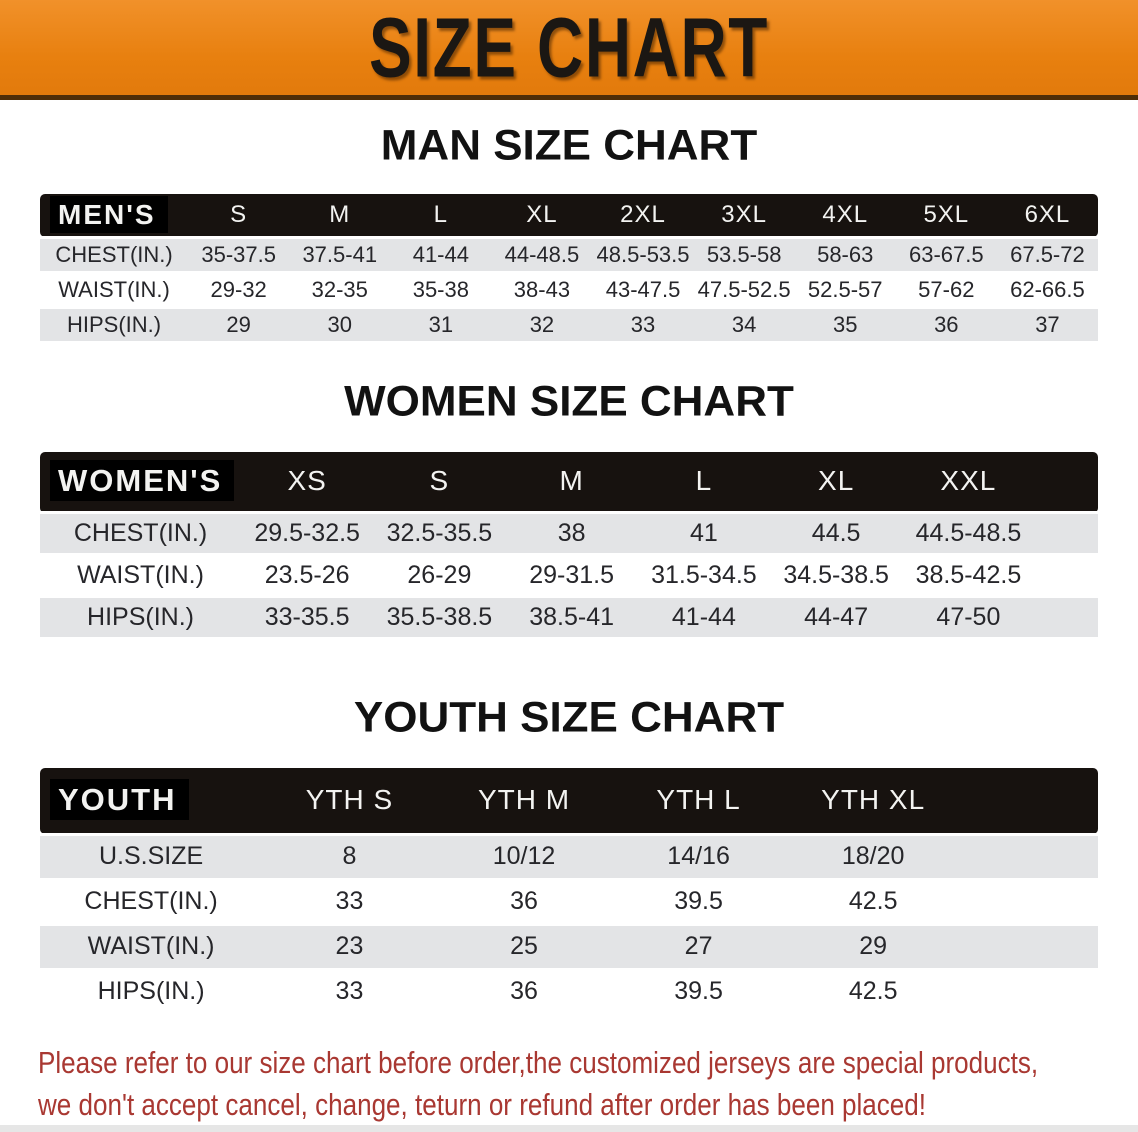 This screenshot has width=1138, height=1132. What do you see at coordinates (307, 576) in the screenshot?
I see `measurement-value: 23.5-26` at bounding box center [307, 576].